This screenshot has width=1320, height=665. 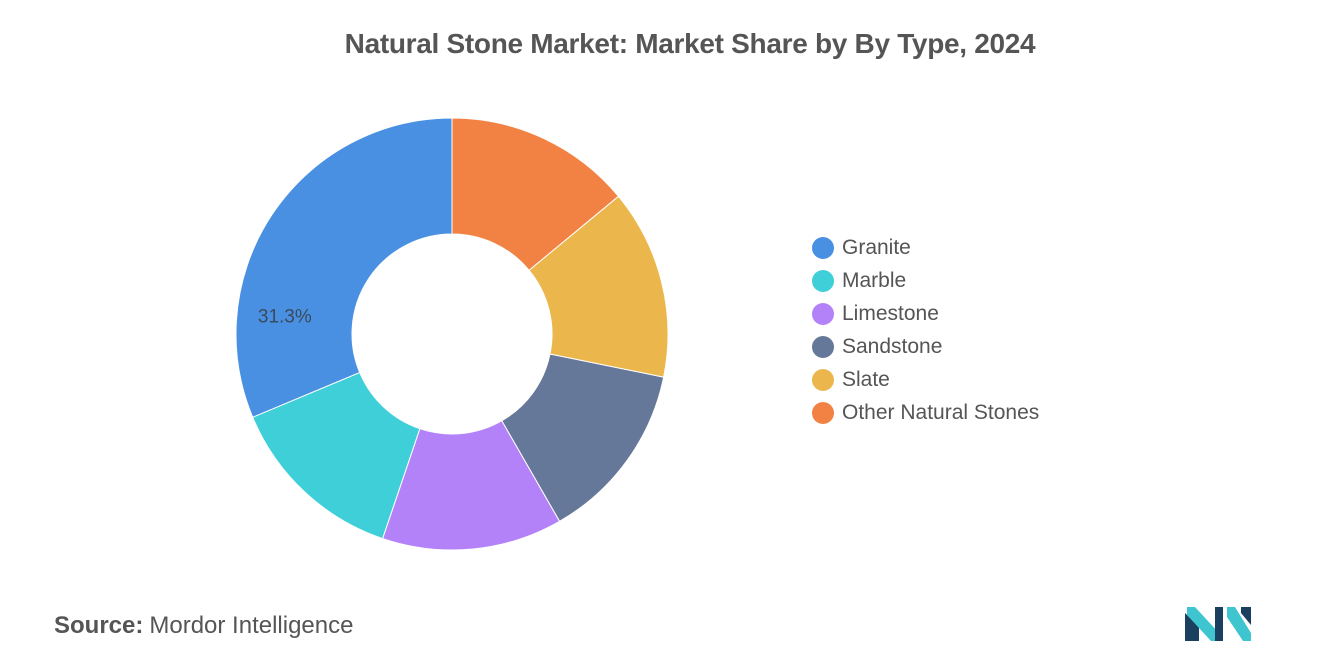 What do you see at coordinates (823, 346) in the screenshot?
I see `legend-swatch-sandstone` at bounding box center [823, 346].